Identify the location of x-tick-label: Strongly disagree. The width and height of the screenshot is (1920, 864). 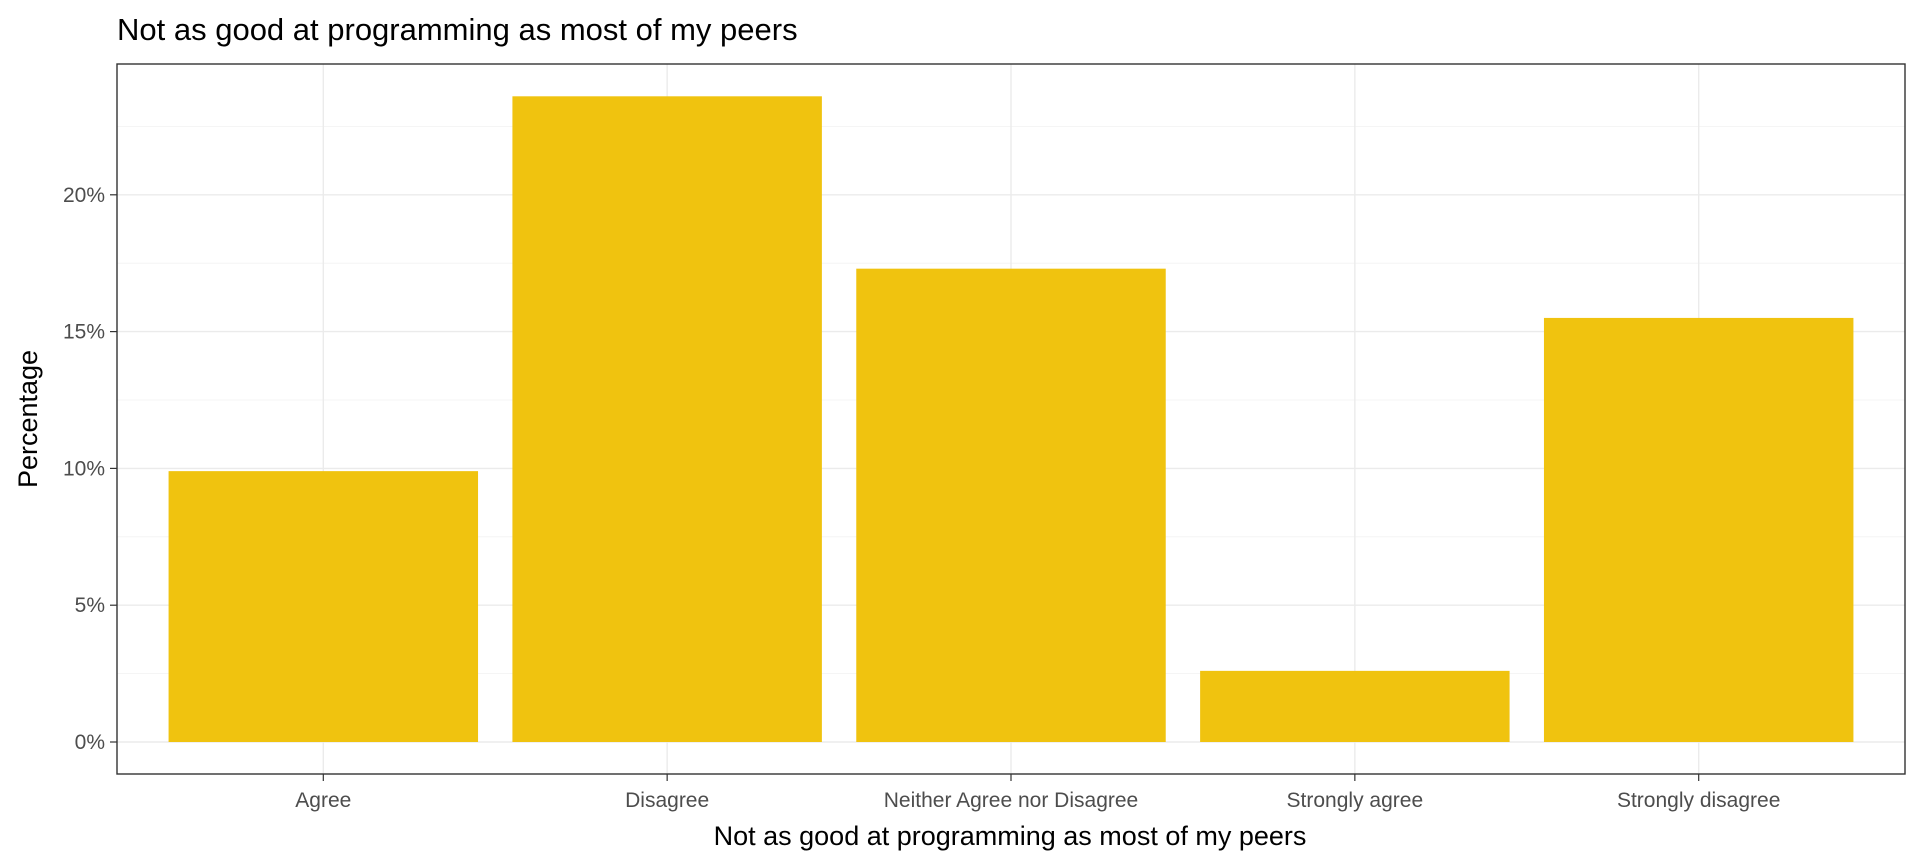
(1698, 800).